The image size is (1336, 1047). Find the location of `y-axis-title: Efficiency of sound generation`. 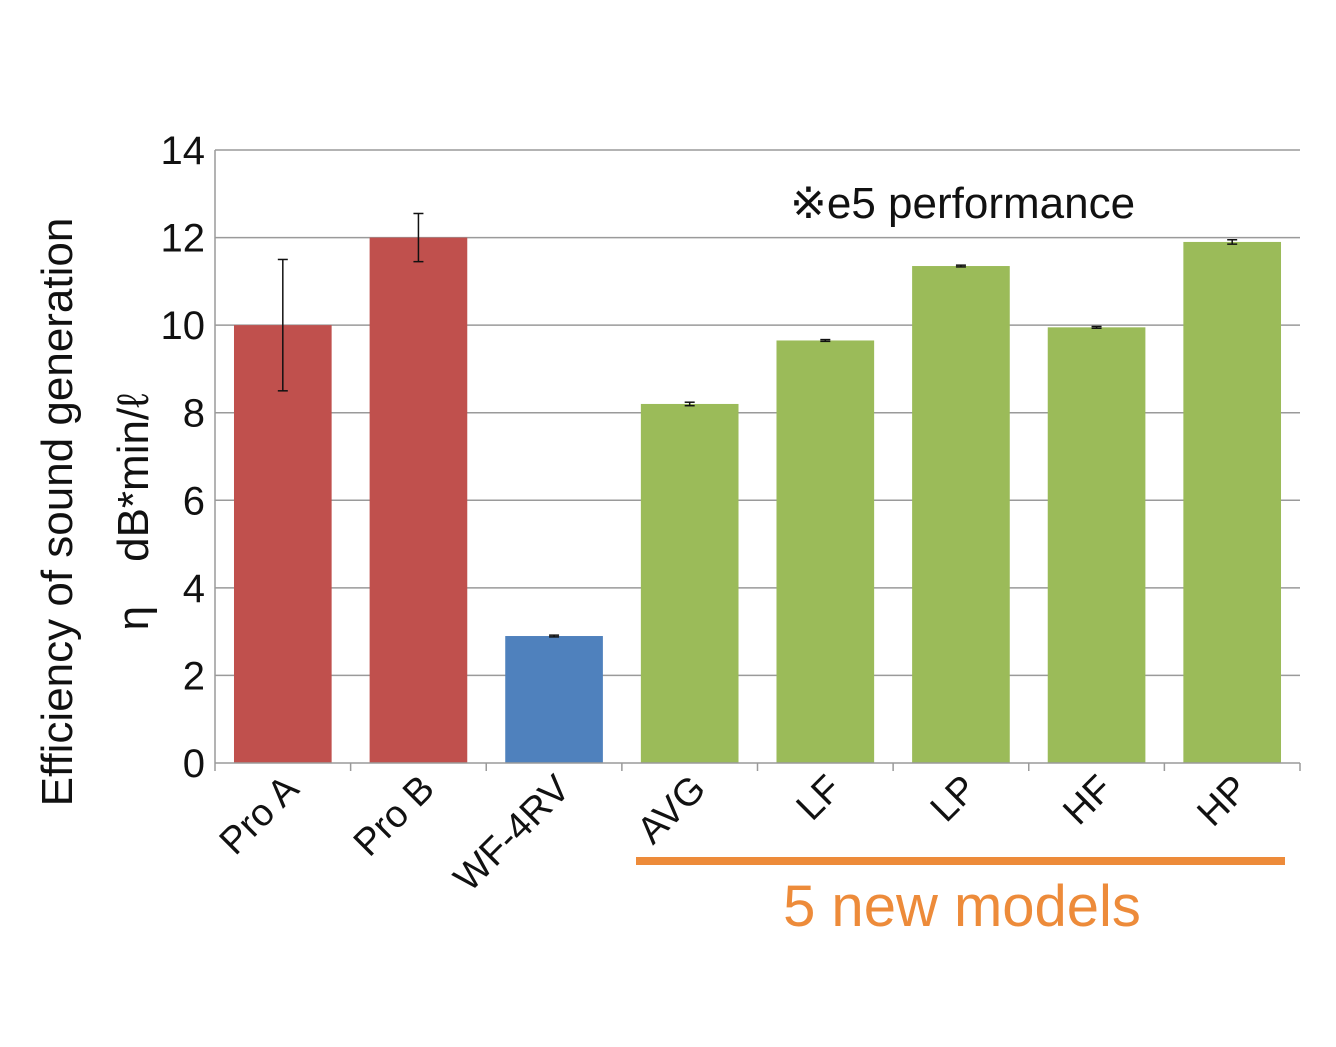

y-axis-title: Efficiency of sound generation is located at coordinates (57, 512).